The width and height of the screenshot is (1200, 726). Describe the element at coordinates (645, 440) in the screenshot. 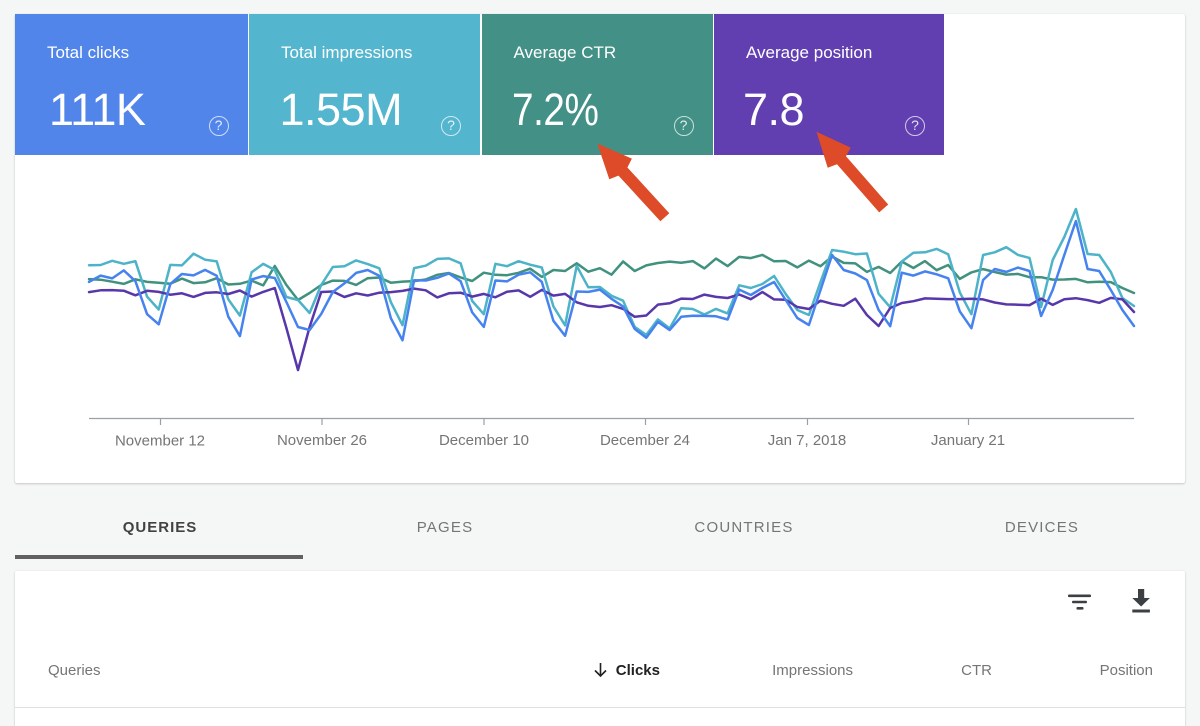

I see `svg-text: December 24` at that location.